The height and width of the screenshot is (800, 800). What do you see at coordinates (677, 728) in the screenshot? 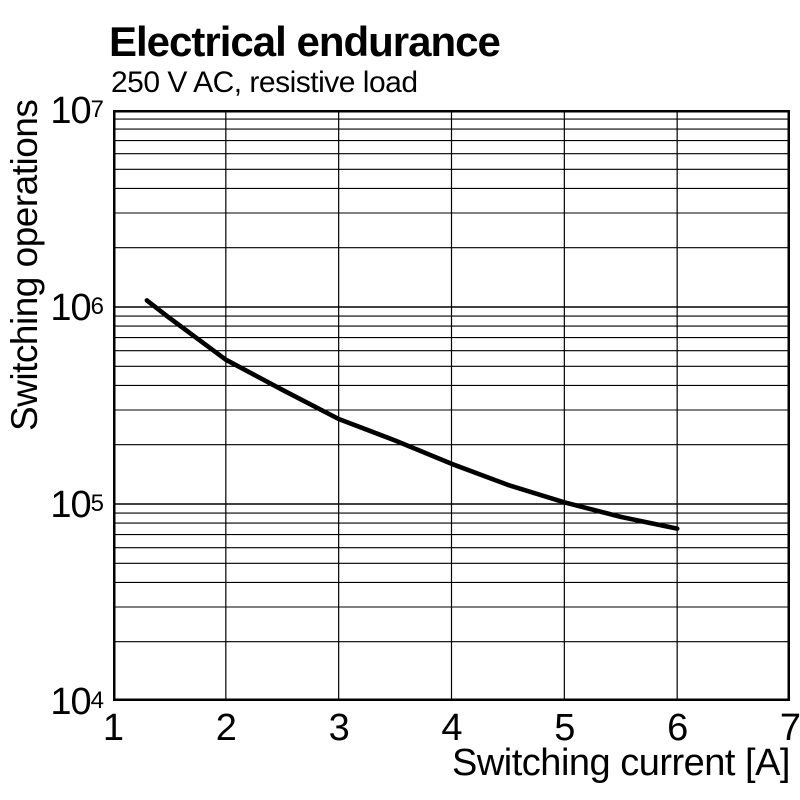
I see `x-tick-label: 6` at bounding box center [677, 728].